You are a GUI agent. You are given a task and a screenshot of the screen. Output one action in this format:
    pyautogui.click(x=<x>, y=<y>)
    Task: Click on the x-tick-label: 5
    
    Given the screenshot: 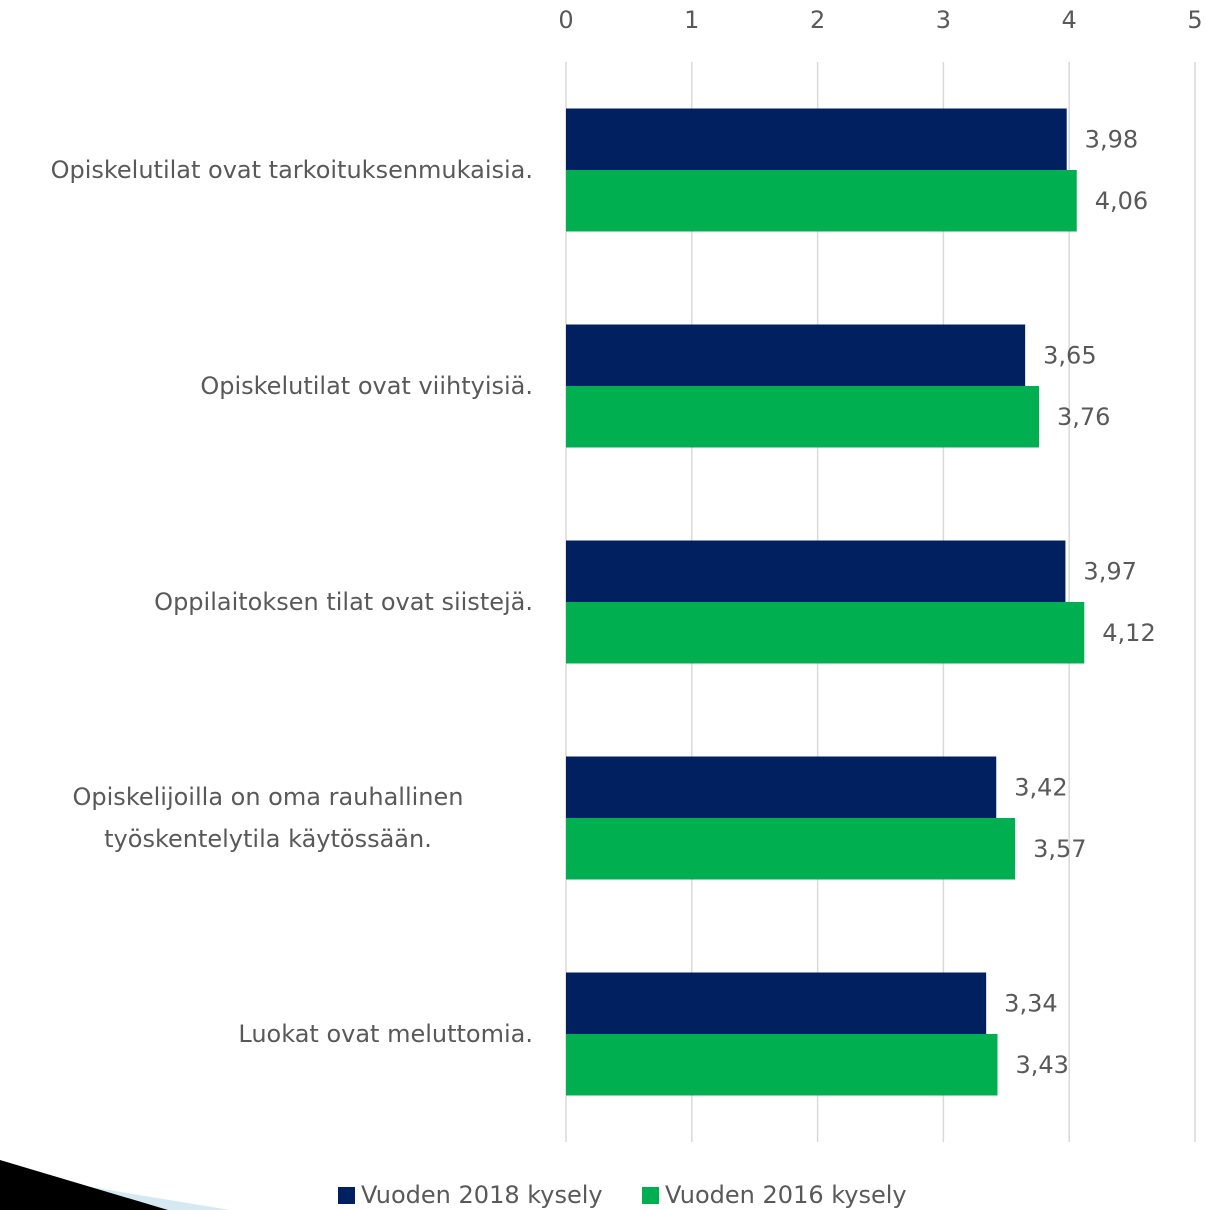 What is the action you would take?
    pyautogui.click(x=1194, y=20)
    